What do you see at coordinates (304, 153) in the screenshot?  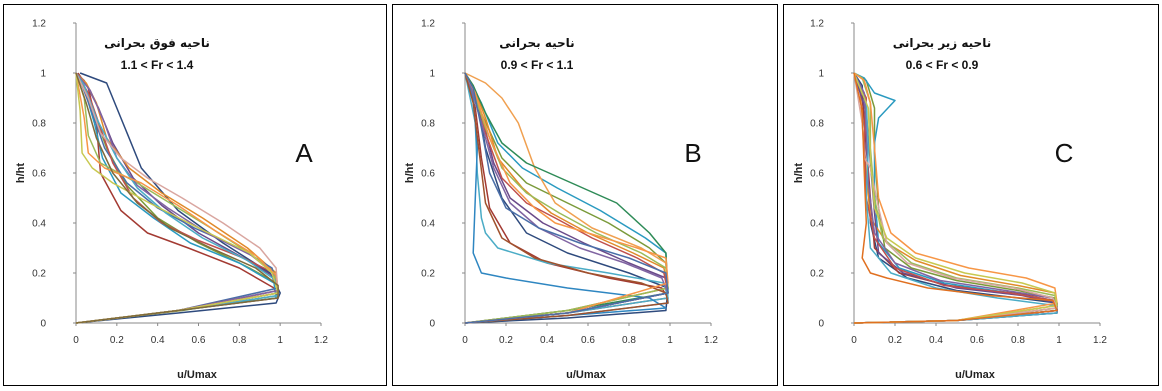 I see `panel-letter-a: A` at bounding box center [304, 153].